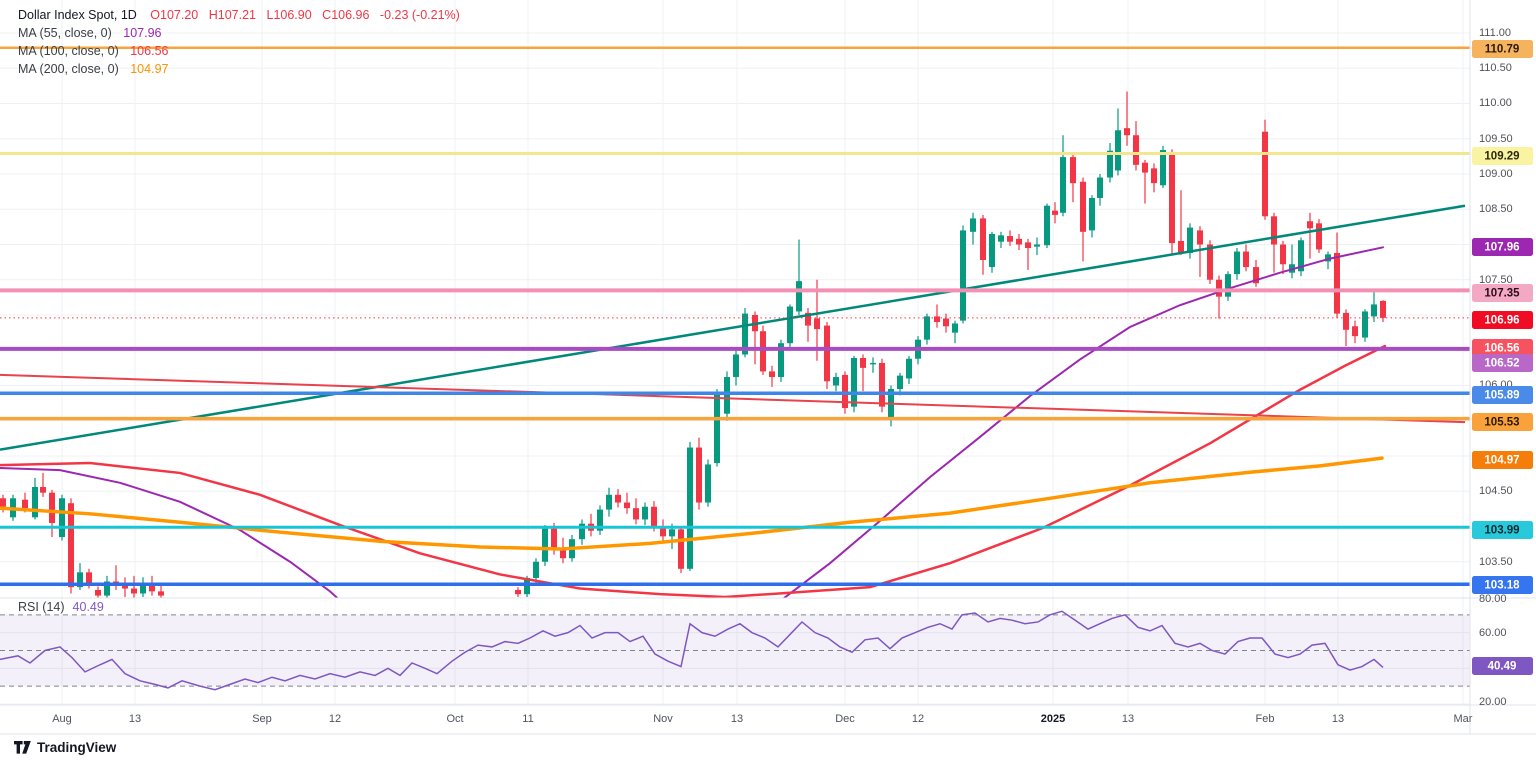 This screenshot has height=764, width=1536. Describe the element at coordinates (735, 650) in the screenshot. I see `rsi-band-layer` at that location.